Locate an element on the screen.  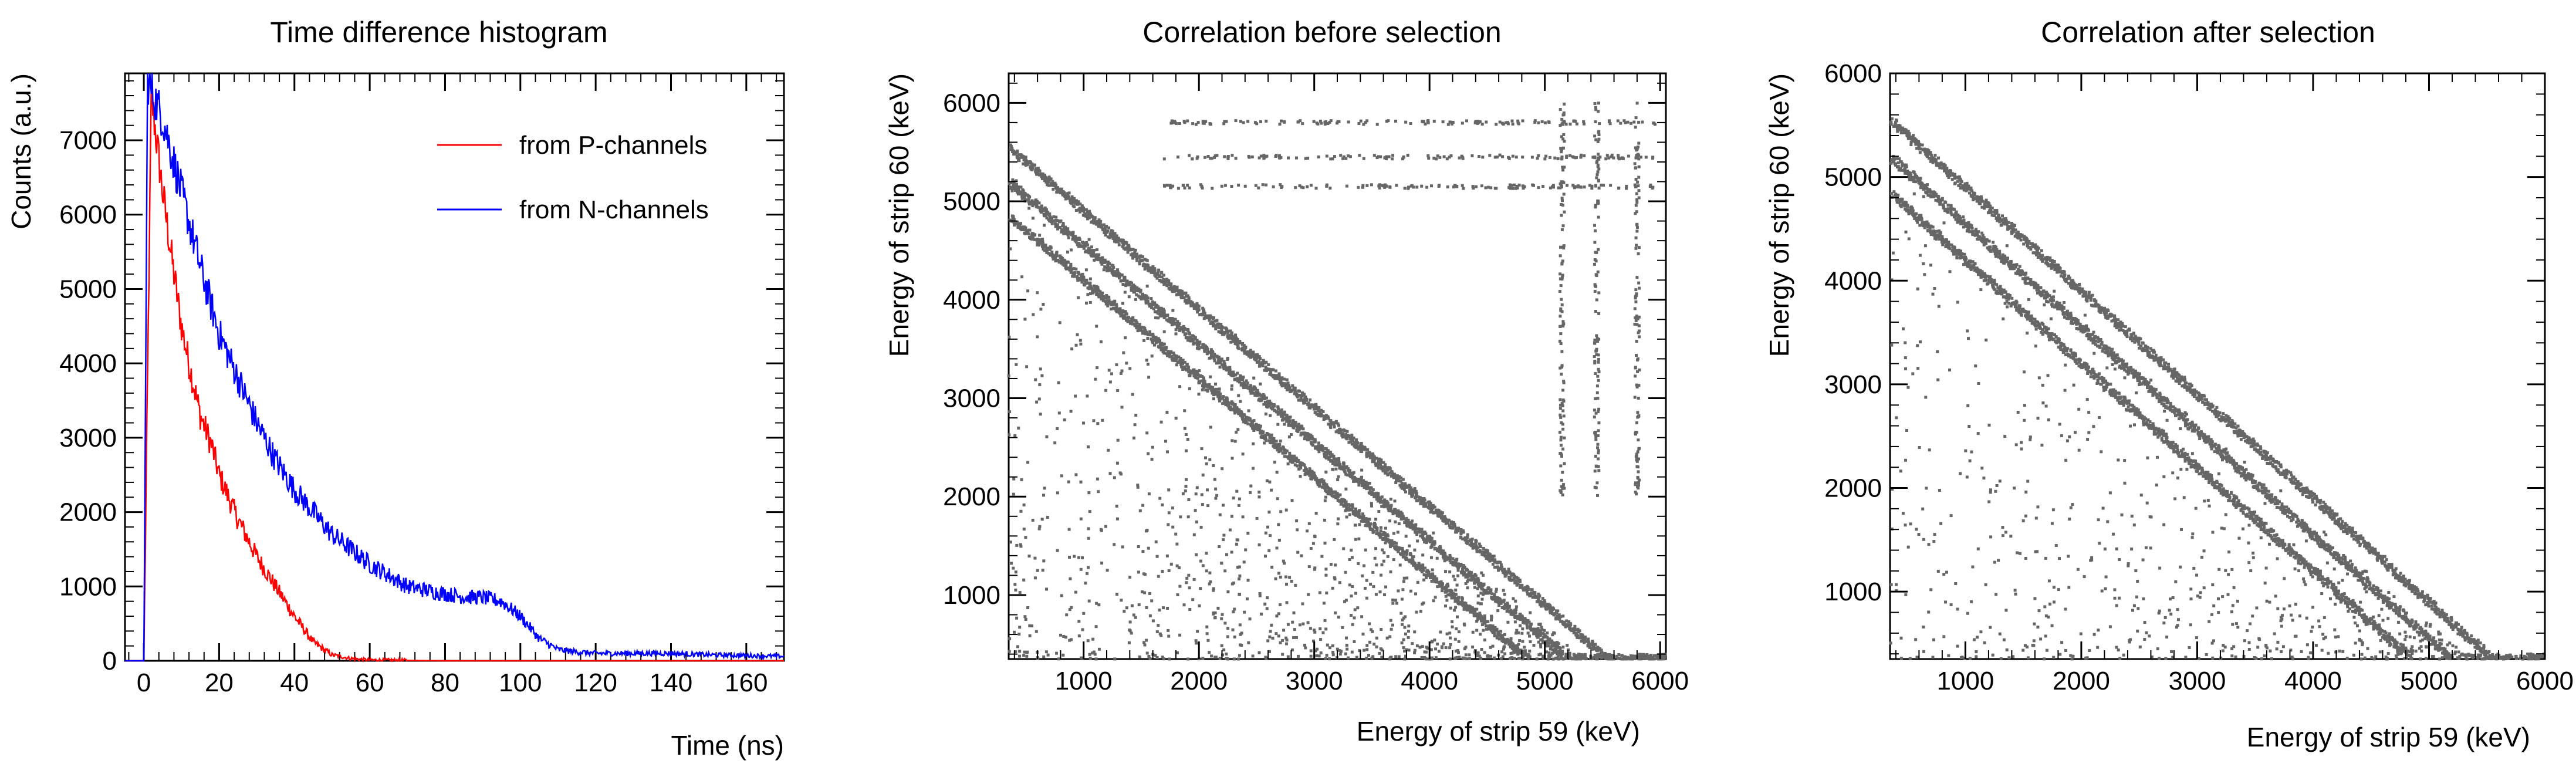
y-tick-label: 4000 is located at coordinates (88, 363).